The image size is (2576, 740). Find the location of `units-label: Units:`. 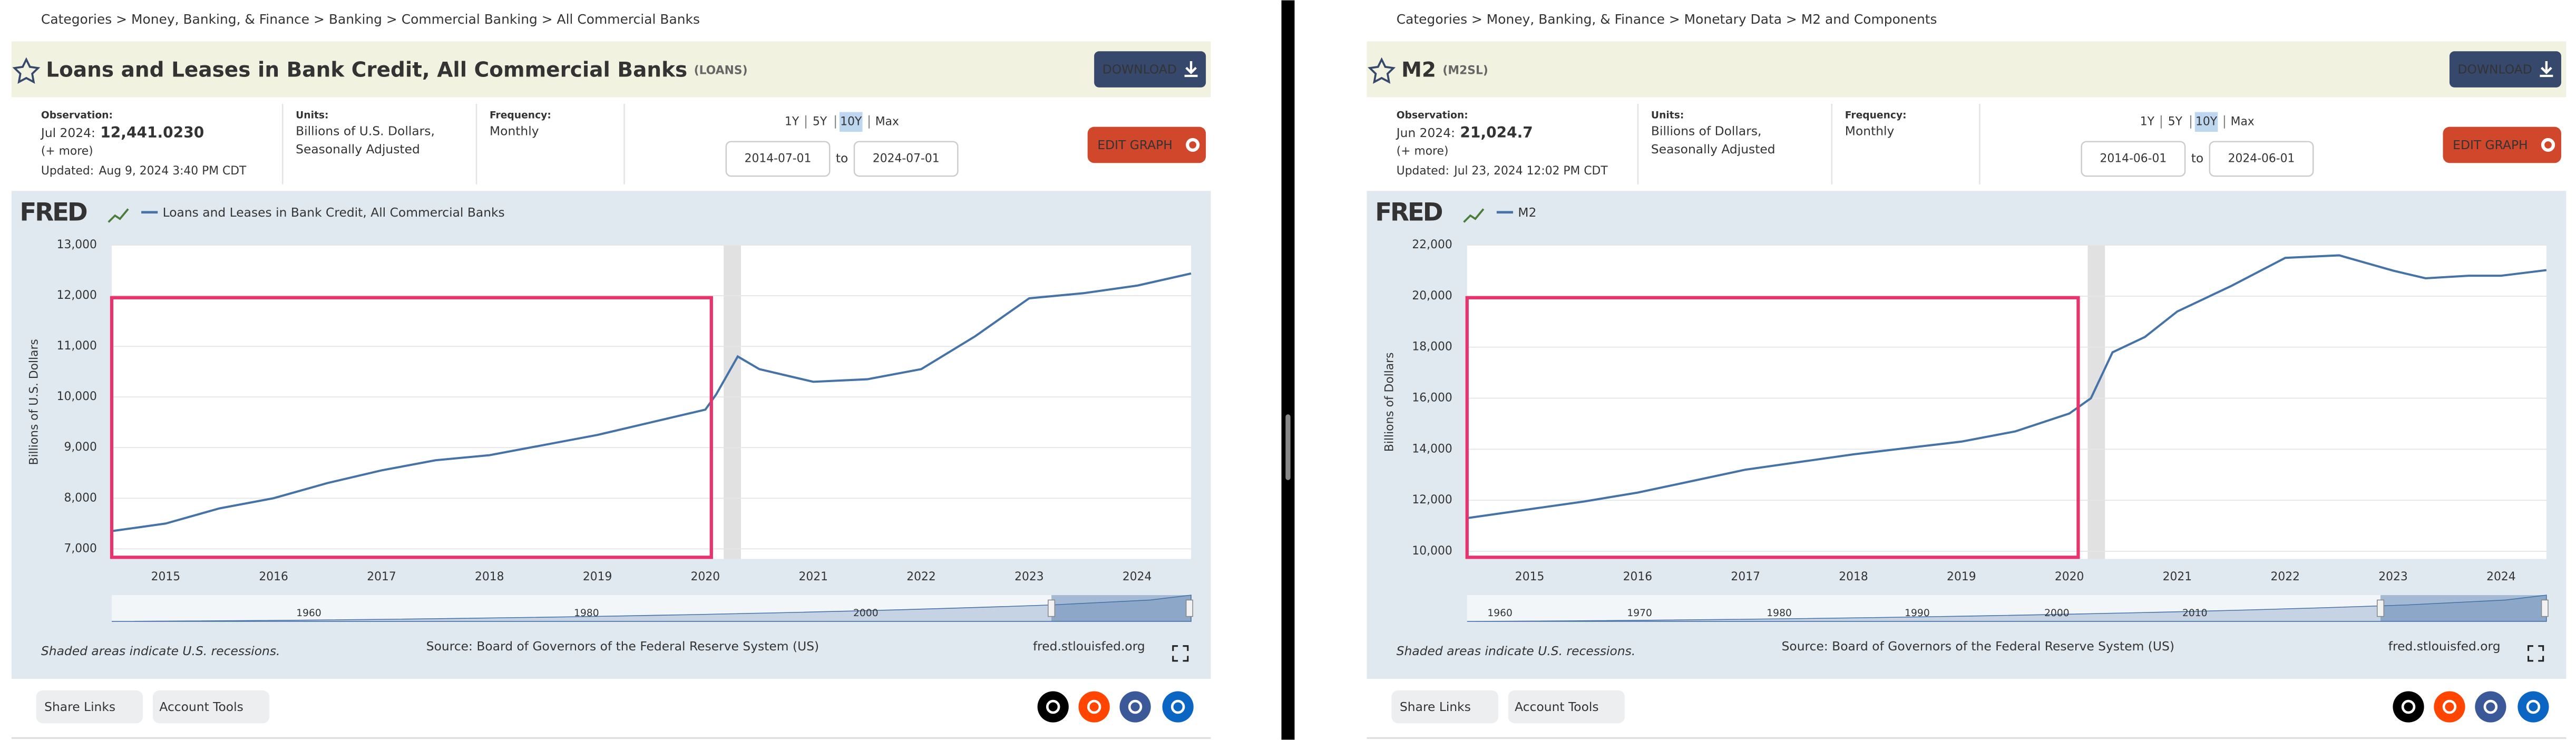

units-label: Units: is located at coordinates (312, 115).